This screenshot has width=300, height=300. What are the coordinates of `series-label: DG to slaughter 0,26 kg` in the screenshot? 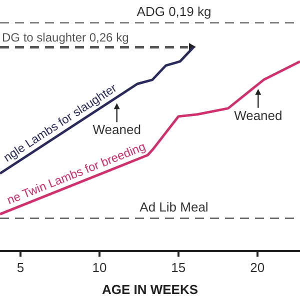 It's located at (65, 37).